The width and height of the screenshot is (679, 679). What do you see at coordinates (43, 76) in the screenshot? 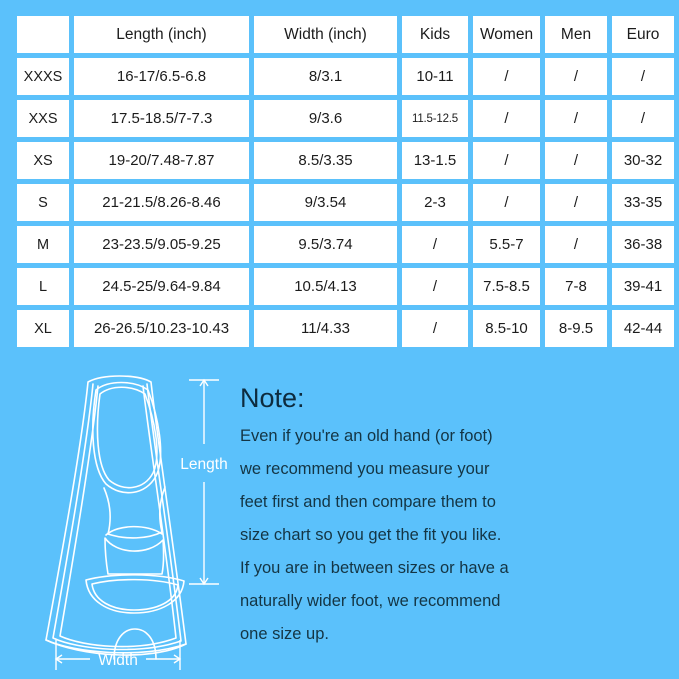
I see `cell-size: XXXS` at bounding box center [43, 76].